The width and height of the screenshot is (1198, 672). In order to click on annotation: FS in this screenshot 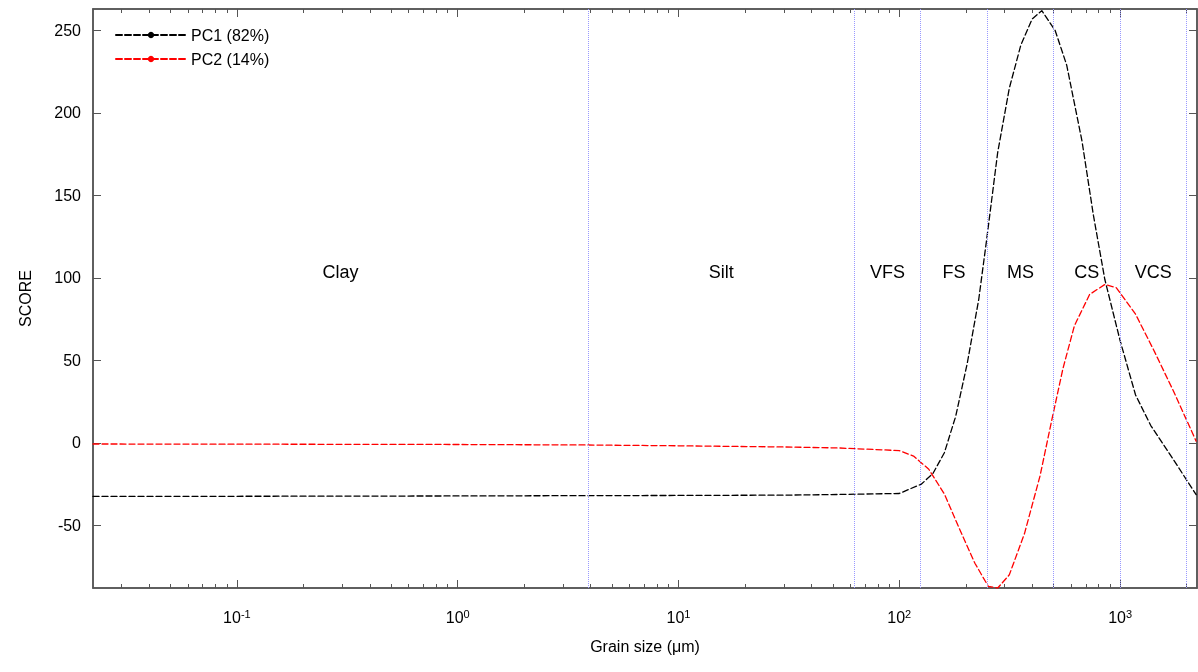, I will do `click(954, 272)`.